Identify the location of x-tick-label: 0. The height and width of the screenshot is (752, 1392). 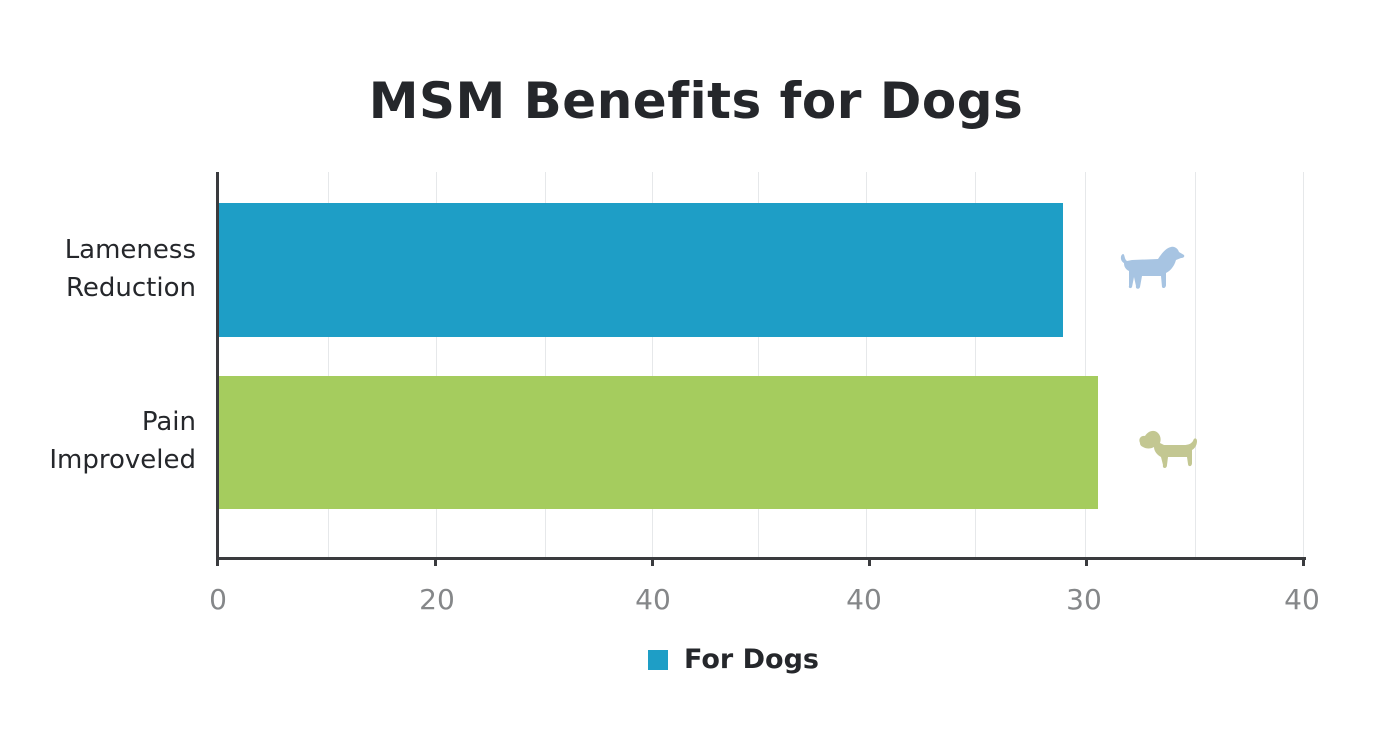
(218, 599).